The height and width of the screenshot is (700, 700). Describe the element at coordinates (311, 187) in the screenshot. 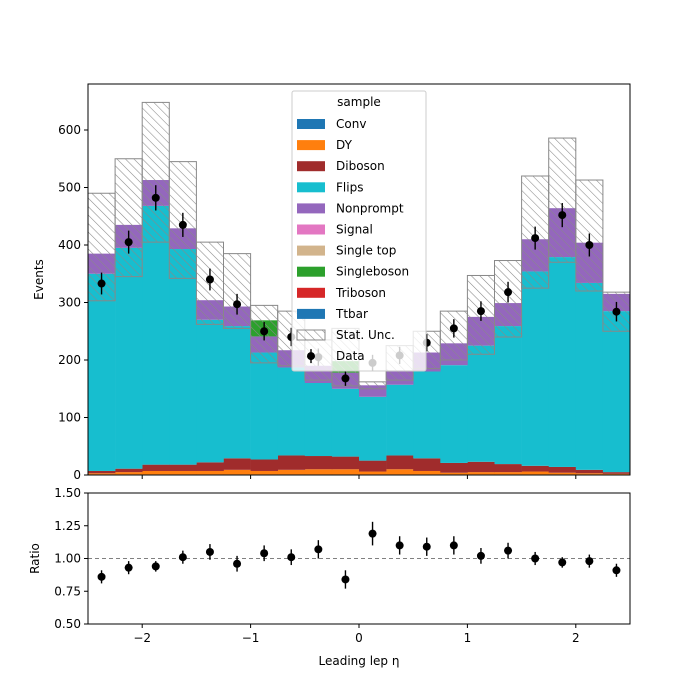

I see `legend-swatch-flips` at that location.